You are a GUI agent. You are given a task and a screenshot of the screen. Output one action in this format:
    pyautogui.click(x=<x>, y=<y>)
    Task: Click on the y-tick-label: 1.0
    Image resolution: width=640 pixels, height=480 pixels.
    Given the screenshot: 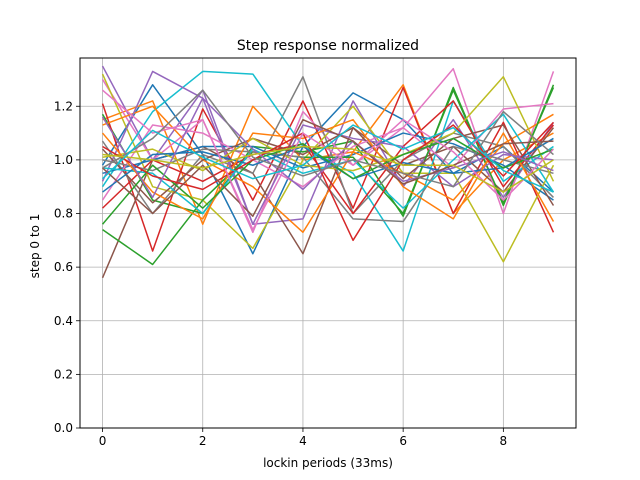 What is the action you would take?
    pyautogui.click(x=63, y=160)
    